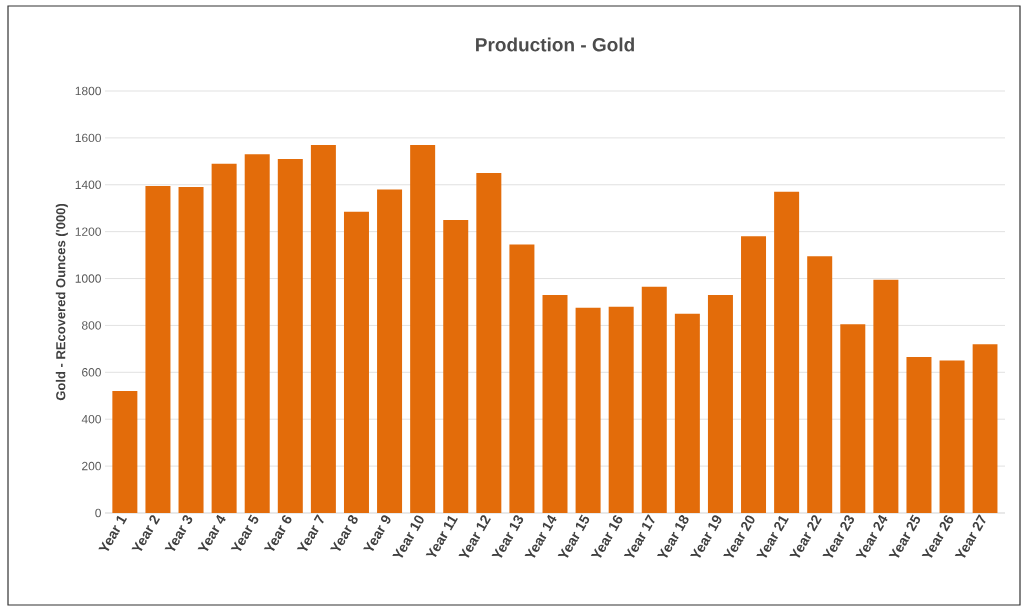 This screenshot has width=1029, height=609. Describe the element at coordinates (61, 302) in the screenshot. I see `y-axis-title: Gold - REcovered Ounces ('000)` at that location.